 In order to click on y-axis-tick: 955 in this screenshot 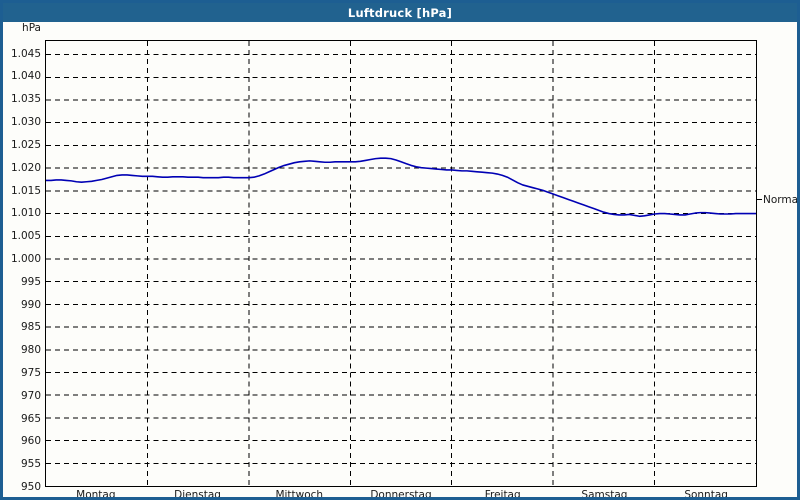, I will do `click(30, 464)`.